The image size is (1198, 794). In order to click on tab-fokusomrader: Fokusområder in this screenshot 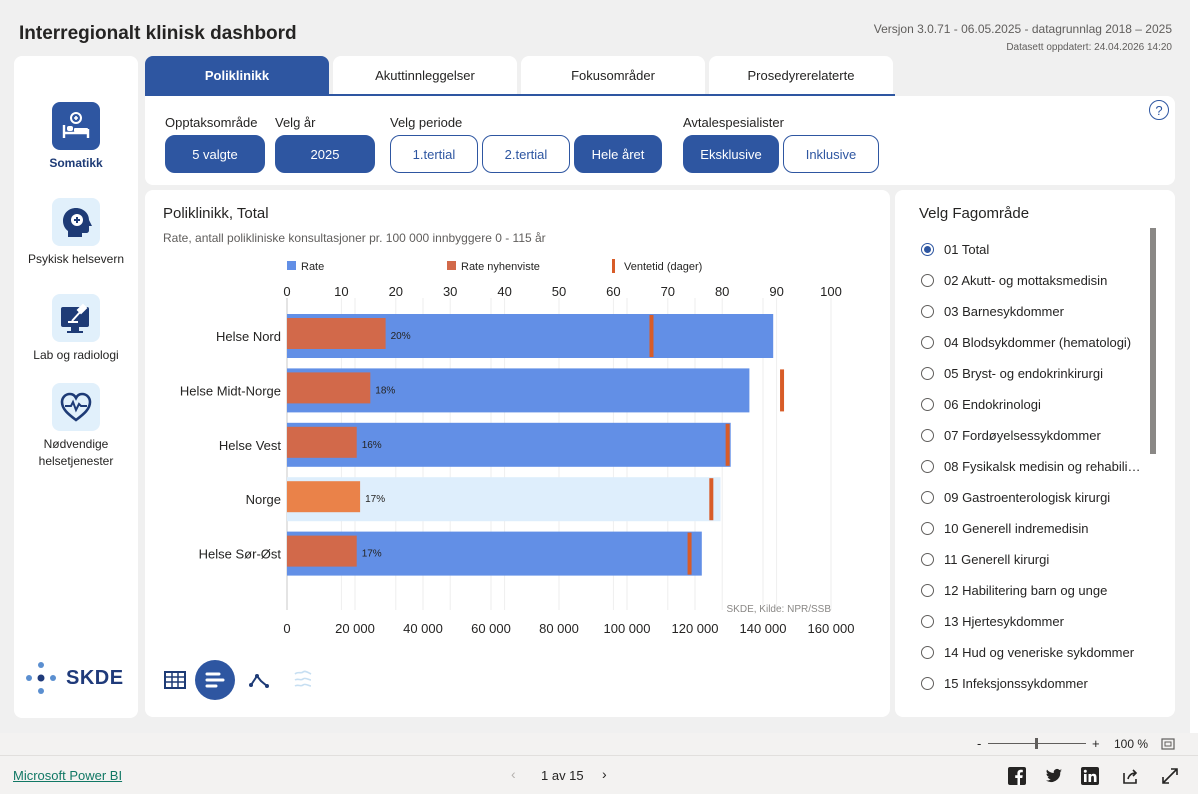, I will do `click(613, 75)`.